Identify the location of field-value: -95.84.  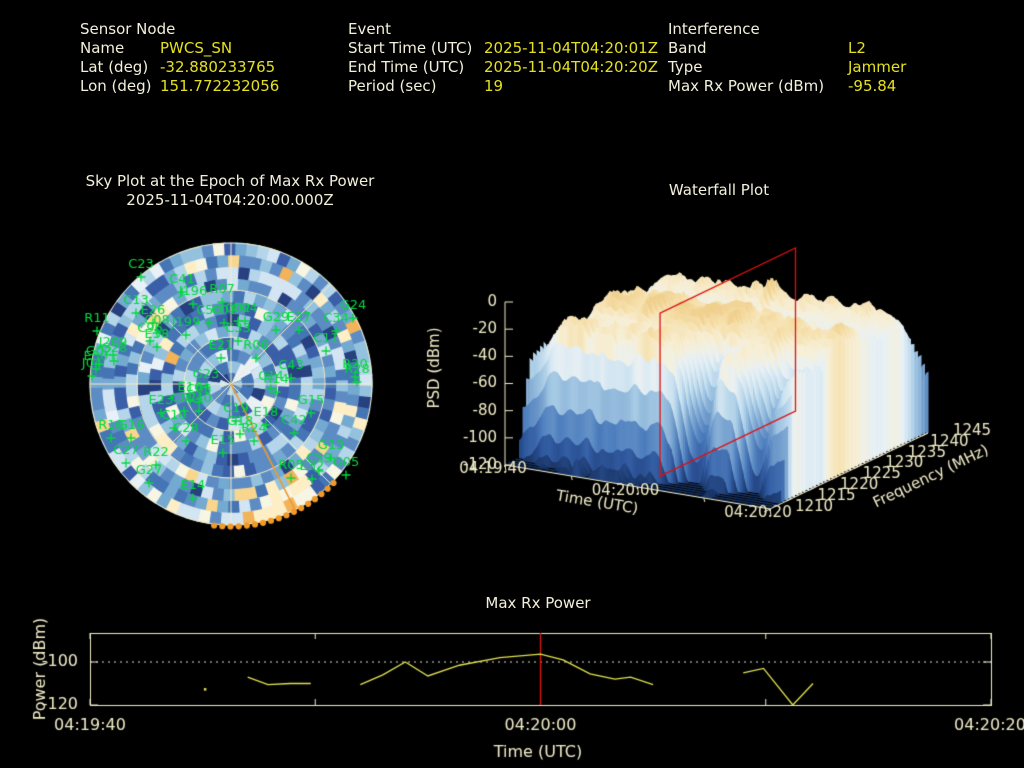
(872, 86).